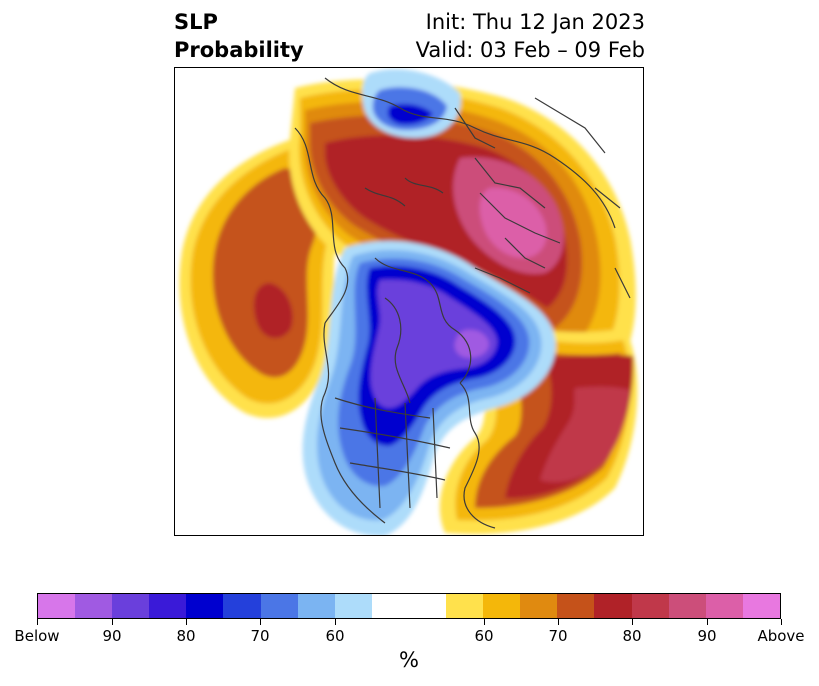 The width and height of the screenshot is (819, 686). What do you see at coordinates (239, 36) in the screenshot?
I see `map-title: SLP Probability` at bounding box center [239, 36].